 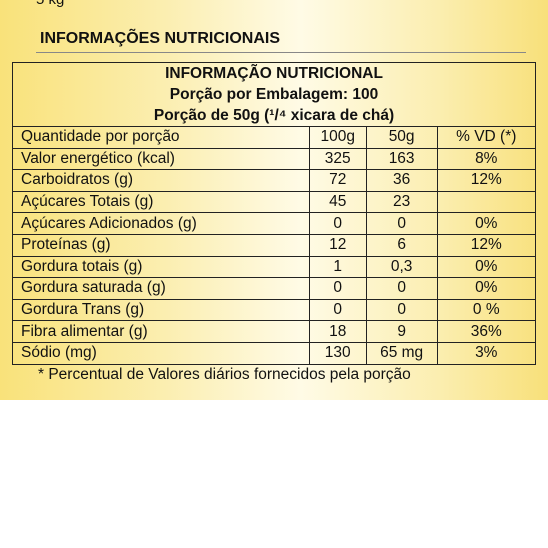 I want to click on cell: 163, so click(x=401, y=159).